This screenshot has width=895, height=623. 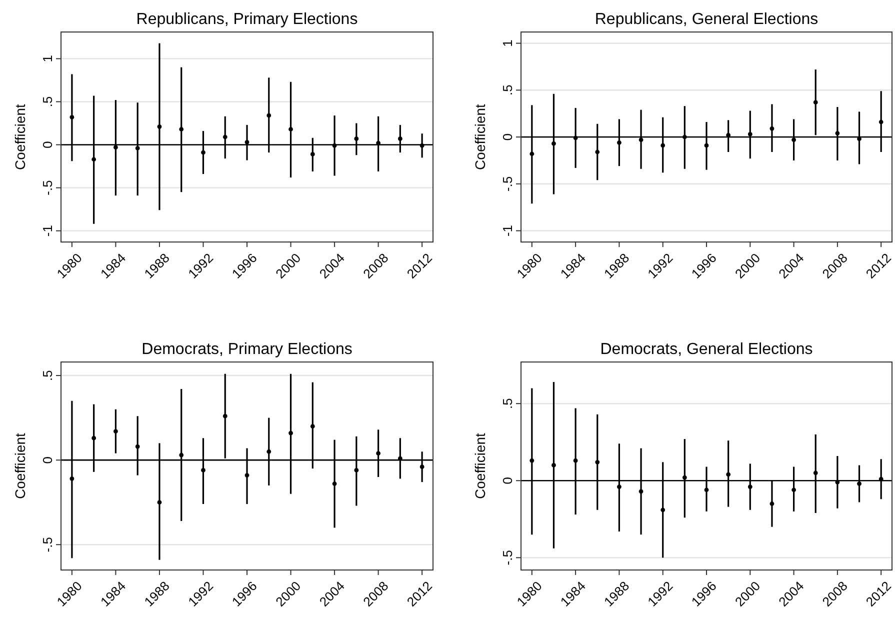 What do you see at coordinates (247, 19) in the screenshot?
I see `chart-title: Republicans, Primary Elections` at bounding box center [247, 19].